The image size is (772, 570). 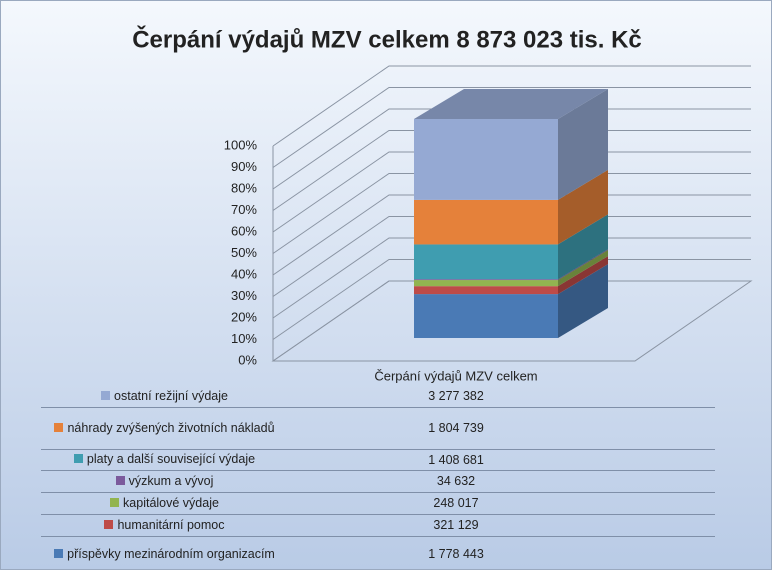 I want to click on table-row: výzkum a vývoj 34 632, so click(x=378, y=481).